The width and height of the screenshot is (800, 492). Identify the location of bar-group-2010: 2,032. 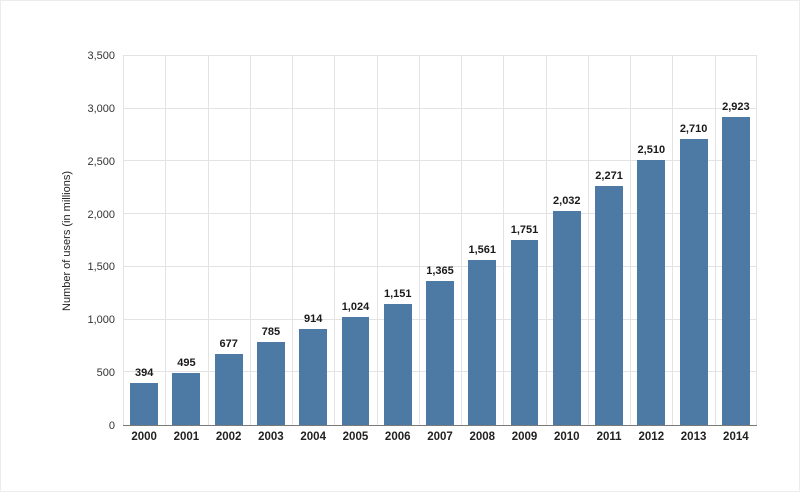
(567, 240).